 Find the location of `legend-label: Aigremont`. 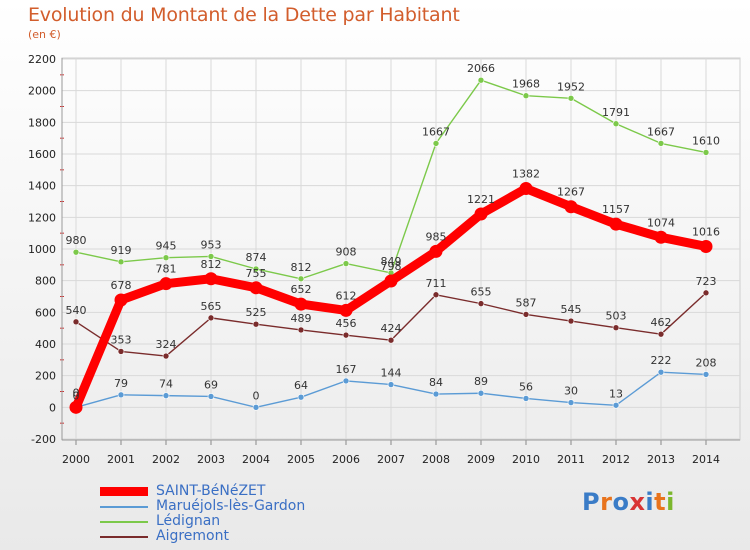

legend-label: Aigremont is located at coordinates (192, 536).